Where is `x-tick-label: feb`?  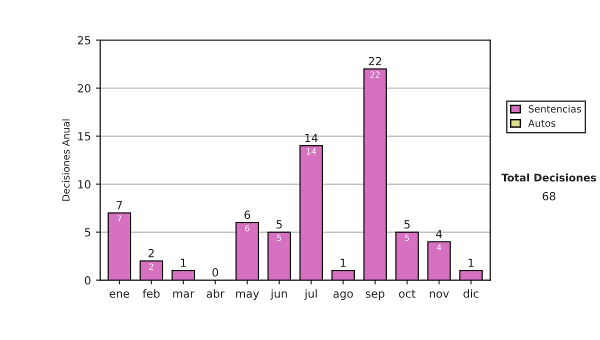
x-tick-label: feb is located at coordinates (151, 293).